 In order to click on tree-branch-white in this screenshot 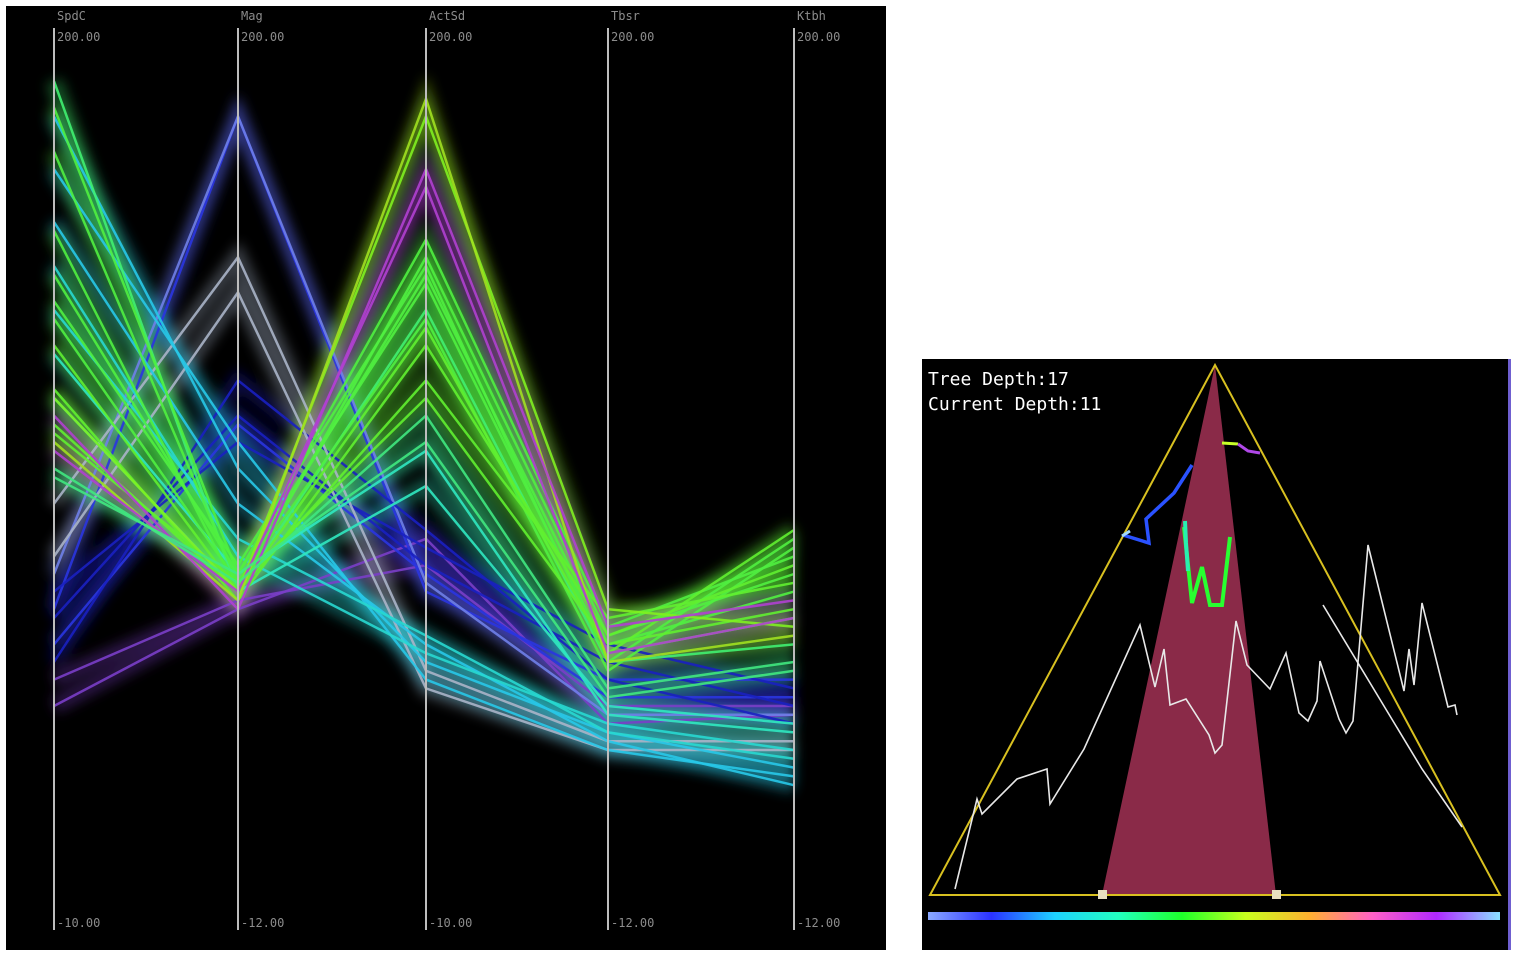, I will do `click(1206, 717)`.